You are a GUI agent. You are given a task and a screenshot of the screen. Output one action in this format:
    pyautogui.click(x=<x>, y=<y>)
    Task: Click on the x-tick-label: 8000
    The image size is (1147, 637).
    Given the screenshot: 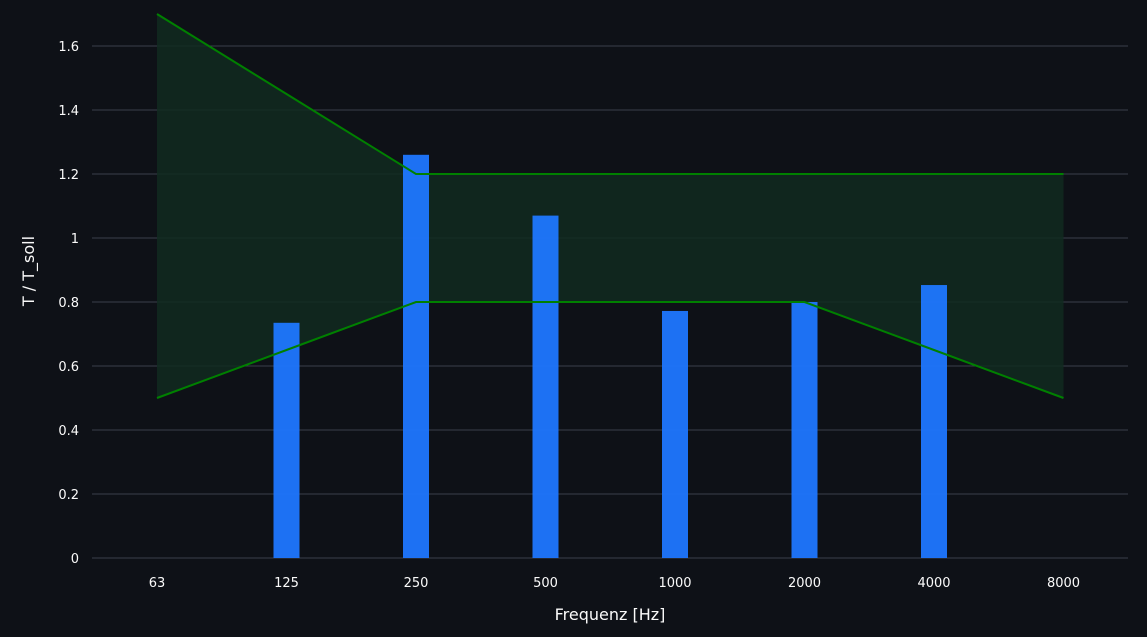 What is the action you would take?
    pyautogui.click(x=1063, y=583)
    